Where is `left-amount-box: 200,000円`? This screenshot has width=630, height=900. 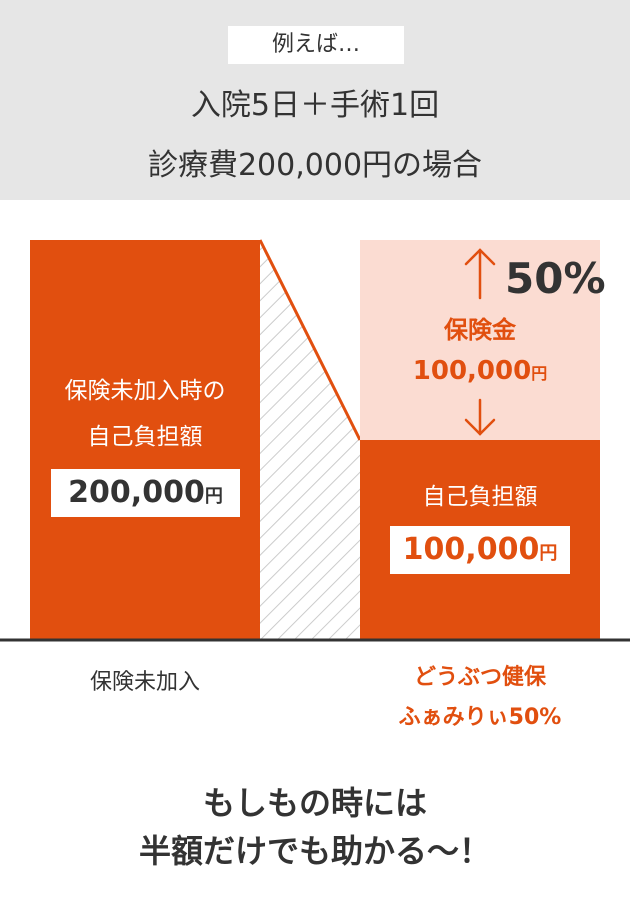 left-amount-box: 200,000円 is located at coordinates (145, 493).